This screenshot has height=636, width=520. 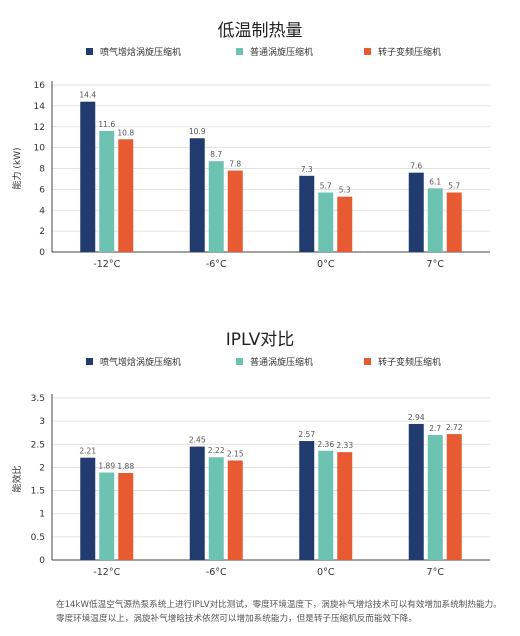 I want to click on data-label: 2.7, so click(x=435, y=428).